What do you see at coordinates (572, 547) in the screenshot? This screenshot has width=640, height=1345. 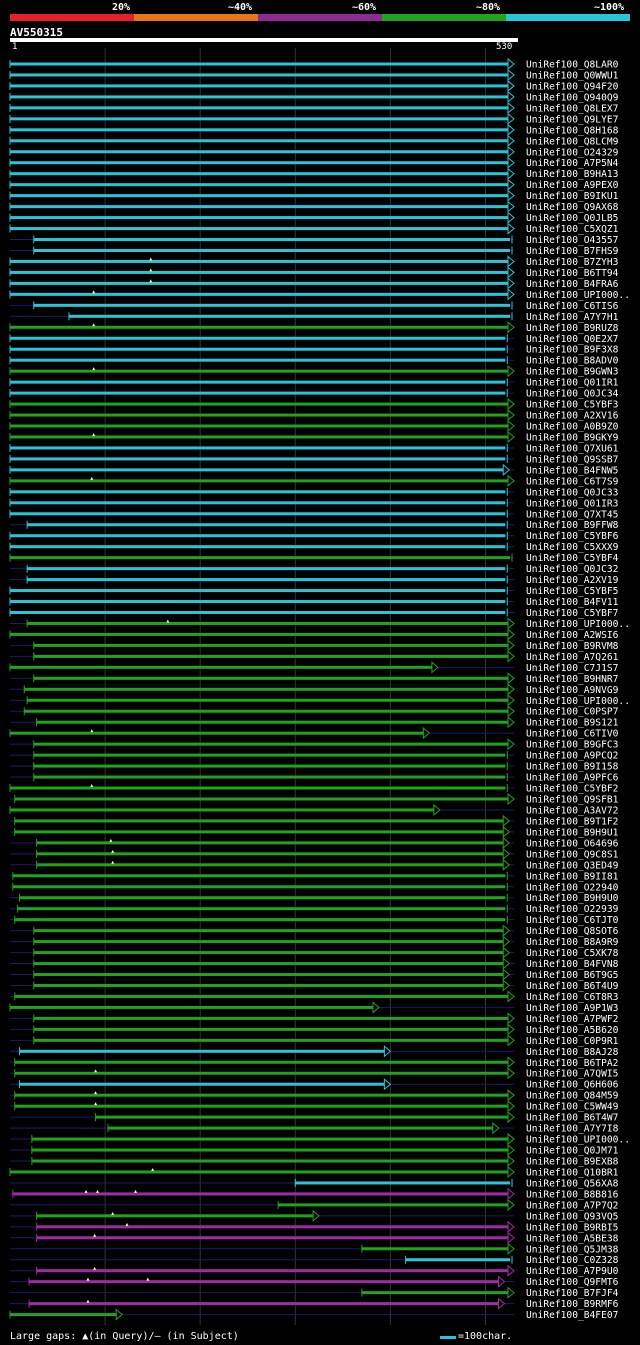 I see `hit-label: UniRef100_C5XXX9` at bounding box center [572, 547].